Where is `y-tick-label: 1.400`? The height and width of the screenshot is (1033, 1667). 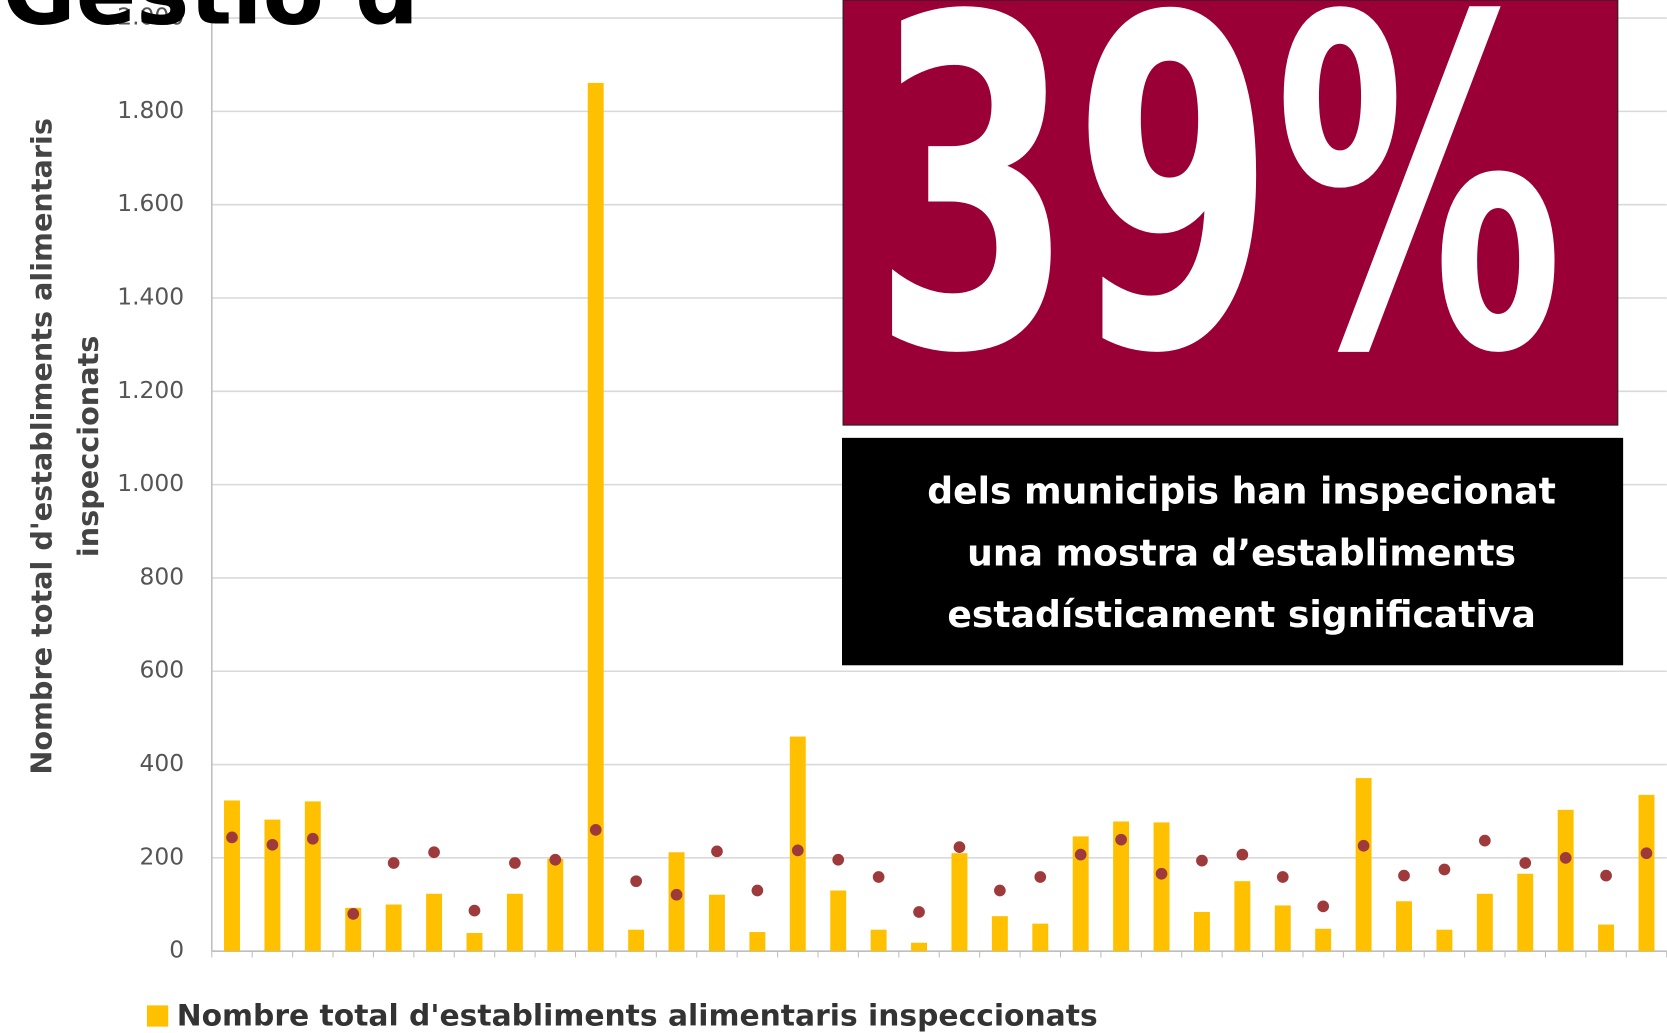 y-tick-label: 1.400 is located at coordinates (150, 296).